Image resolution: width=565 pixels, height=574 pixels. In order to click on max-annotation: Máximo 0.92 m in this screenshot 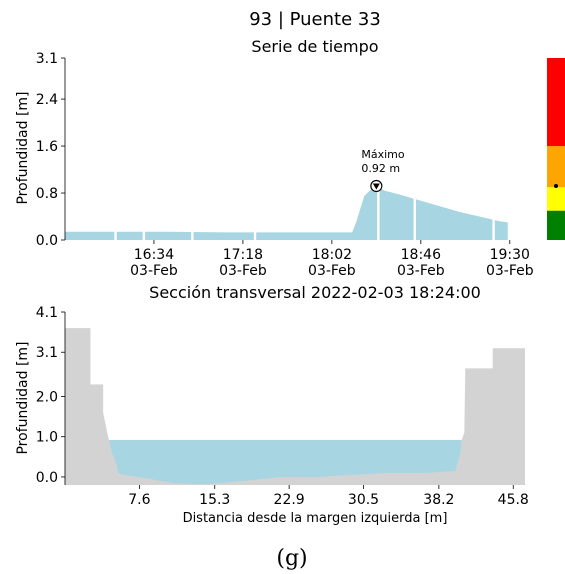, I will do `click(383, 170)`.